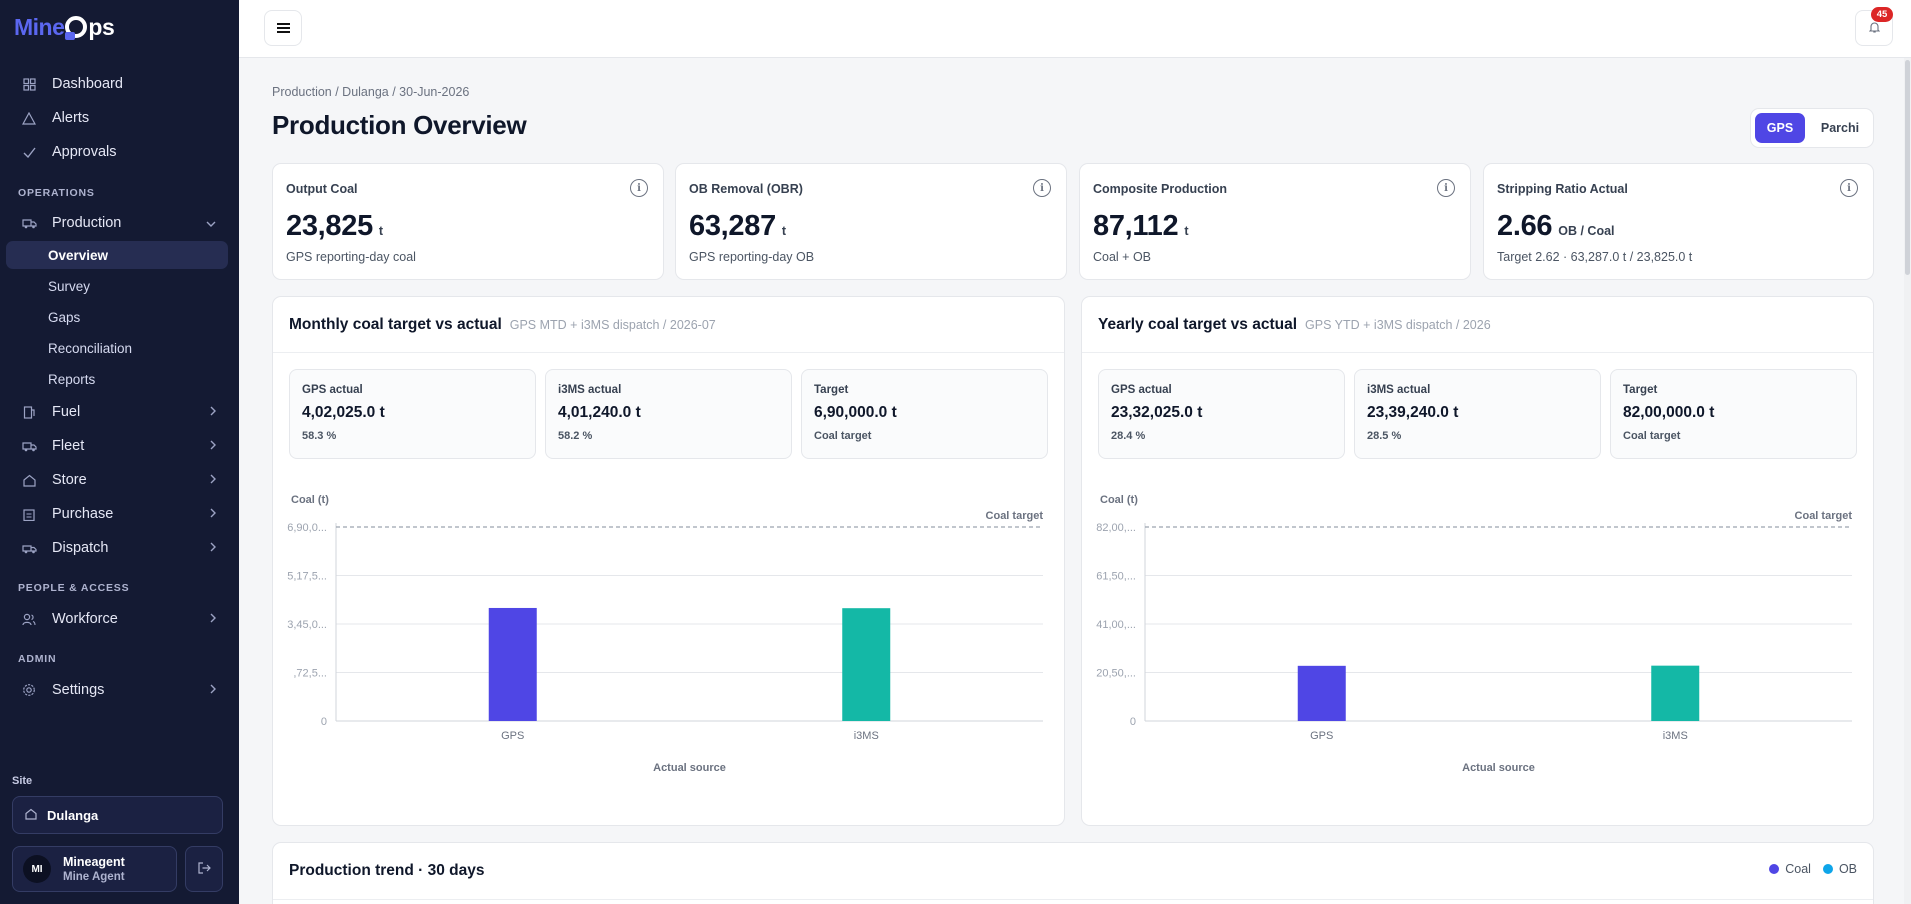  I want to click on kpi-value: 23,825 t, so click(334, 226).